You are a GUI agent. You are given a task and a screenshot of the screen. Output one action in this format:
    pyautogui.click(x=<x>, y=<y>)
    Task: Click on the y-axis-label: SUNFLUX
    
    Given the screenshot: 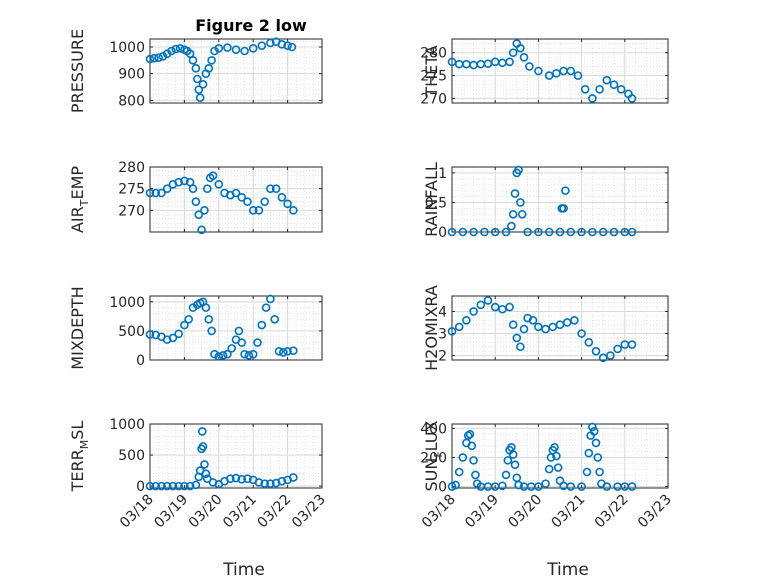 What is the action you would take?
    pyautogui.click(x=433, y=455)
    